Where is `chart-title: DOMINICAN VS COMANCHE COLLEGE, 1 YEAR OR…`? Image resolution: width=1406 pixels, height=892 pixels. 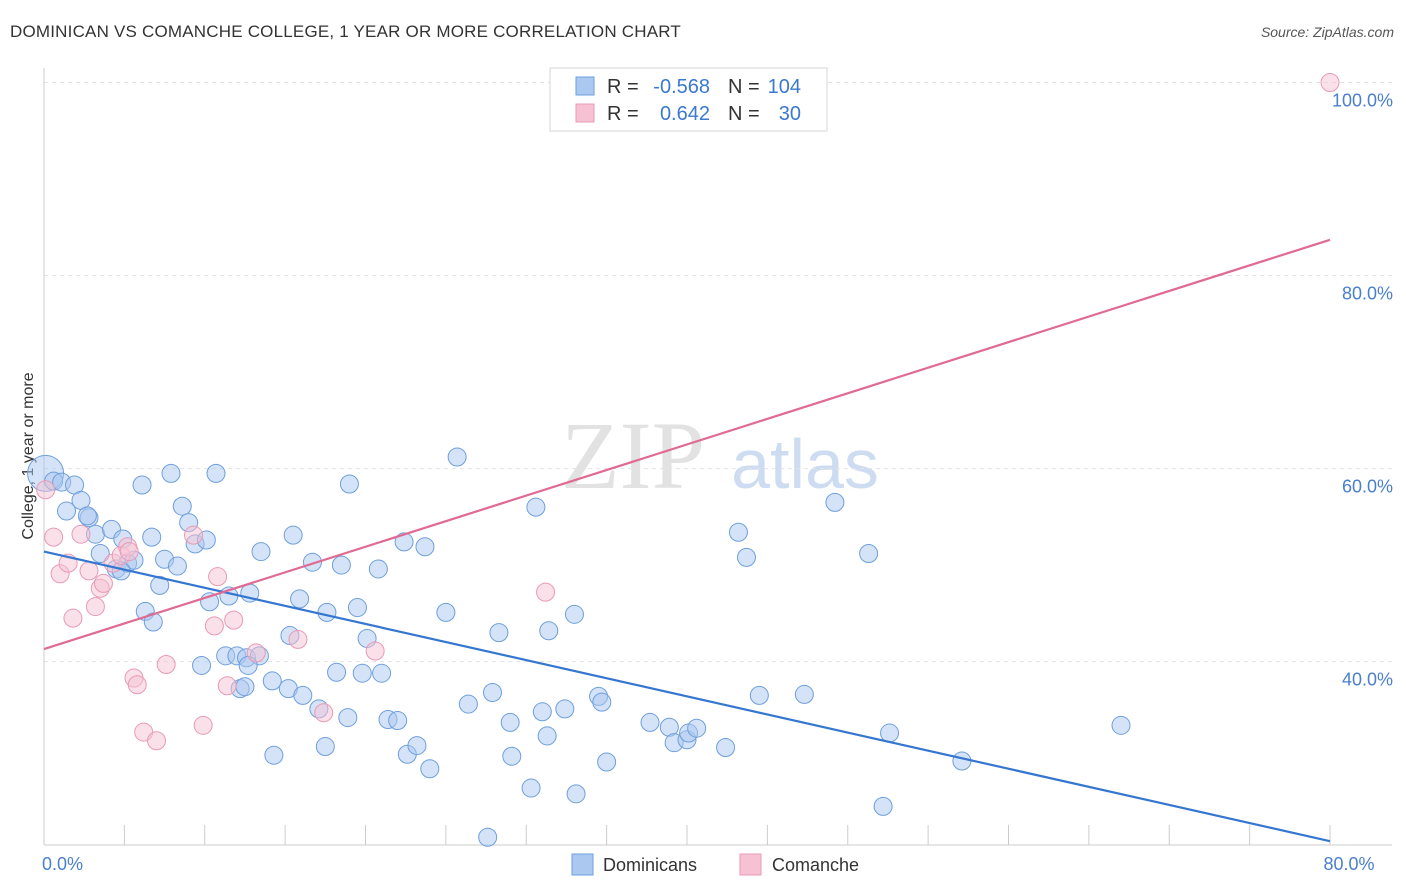
chart-title: DOMINICAN VS COMANCHE COLLEGE, 1 YEAR OR… is located at coordinates (345, 31).